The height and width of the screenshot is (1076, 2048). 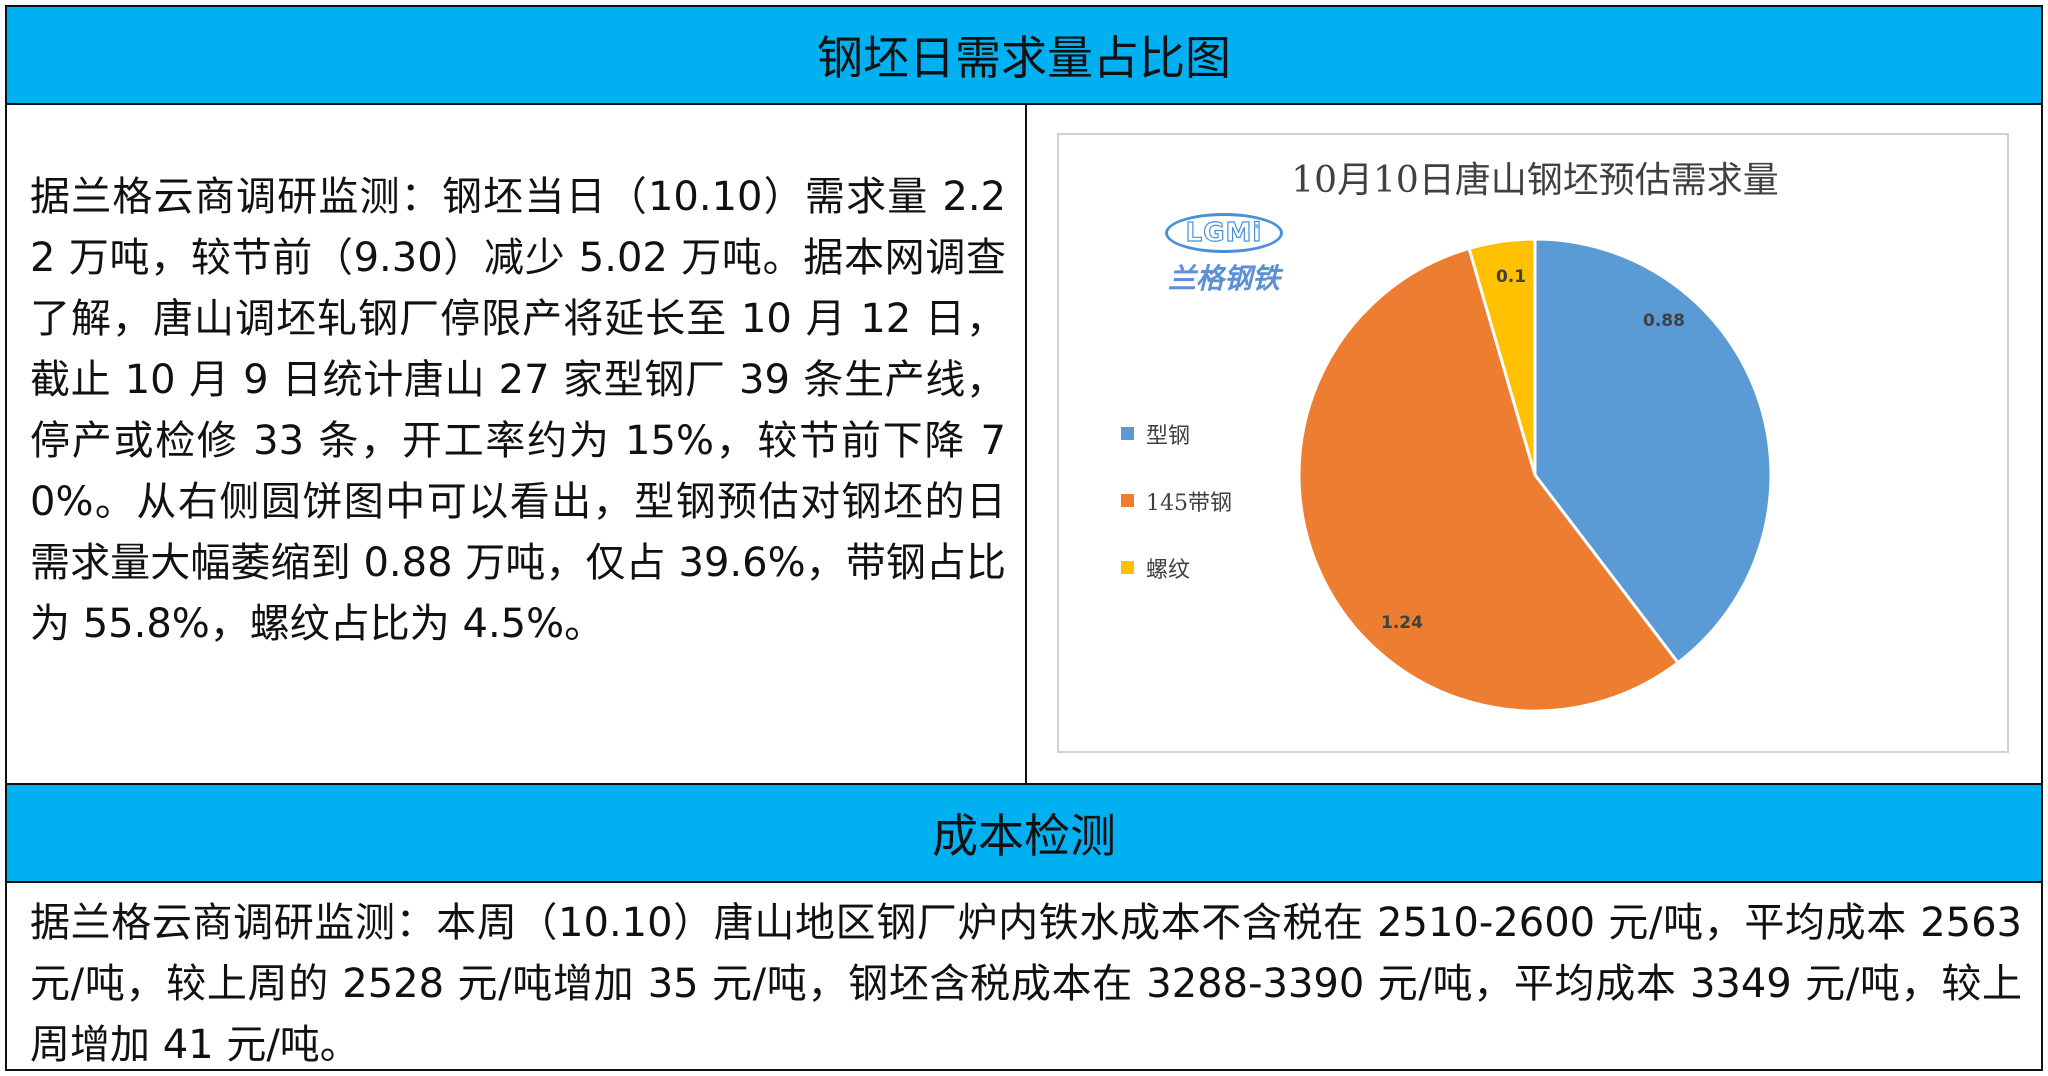 I want to click on legend-label: 145带钢, so click(x=1189, y=503).